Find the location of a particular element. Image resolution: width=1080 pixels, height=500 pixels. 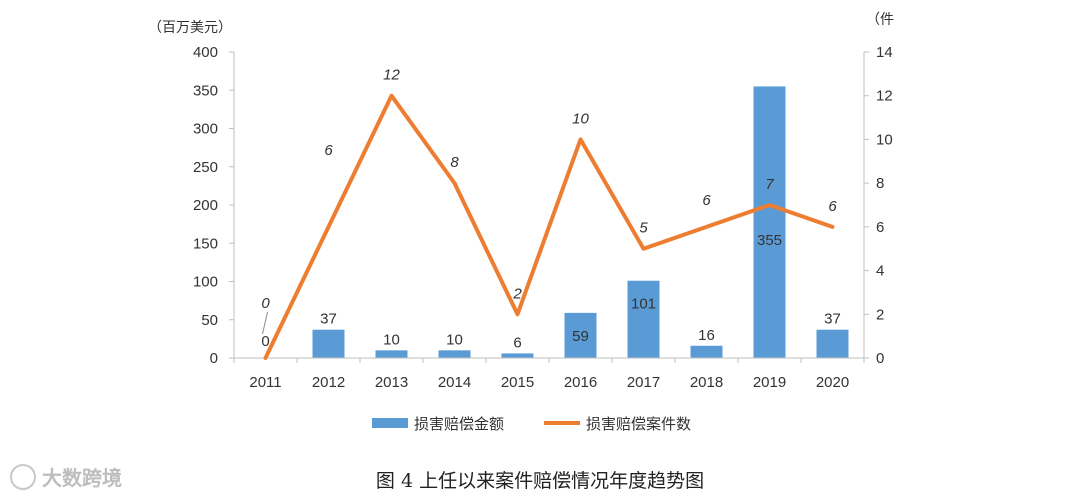

legend-line-label: 损害赔偿案件数 is located at coordinates (638, 424).